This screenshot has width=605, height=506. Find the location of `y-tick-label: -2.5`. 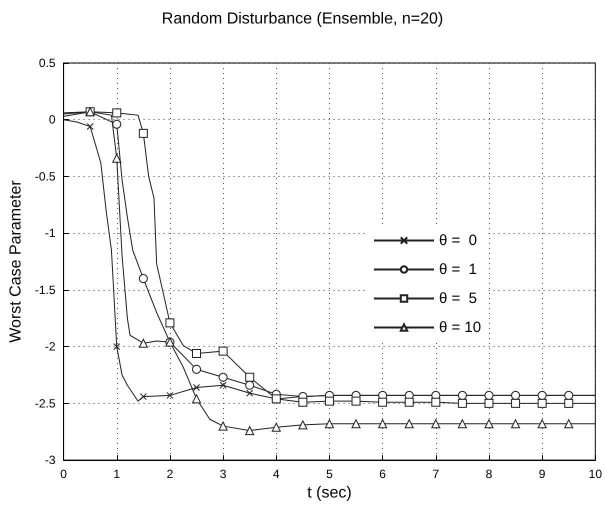

y-tick-label: -2.5 is located at coordinates (45, 403).